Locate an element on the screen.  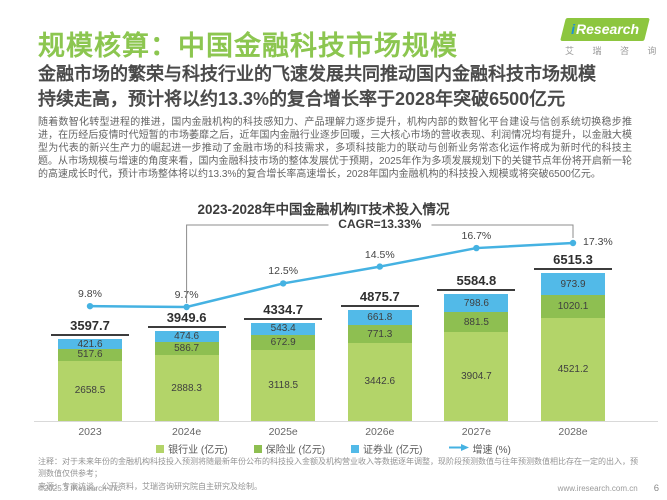
securities-segment-2028e: 973.9 is located at coordinates (573, 284).